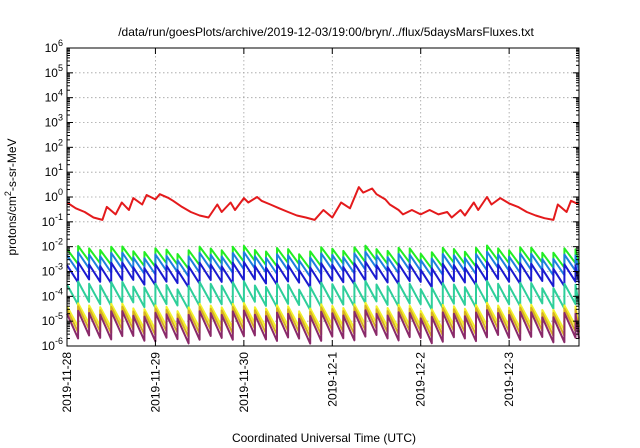 The width and height of the screenshot is (640, 448). I want to click on y-tick-label: 10⁴, so click(54, 96).